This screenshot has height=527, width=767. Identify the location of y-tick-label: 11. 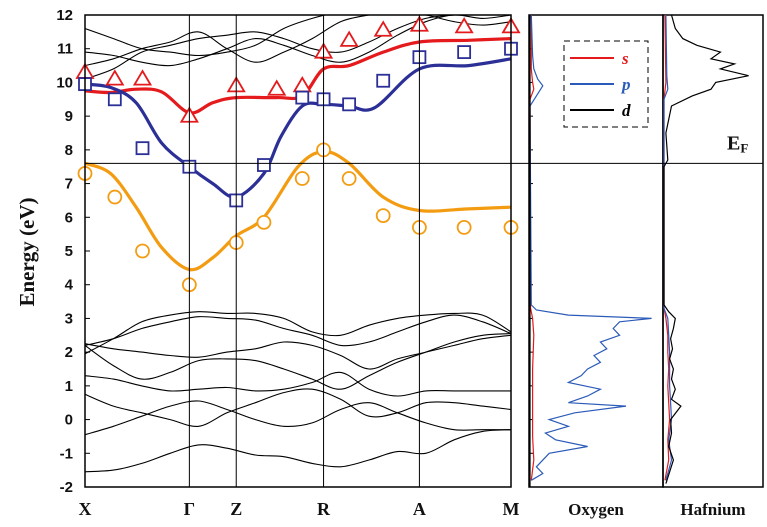
(65, 49).